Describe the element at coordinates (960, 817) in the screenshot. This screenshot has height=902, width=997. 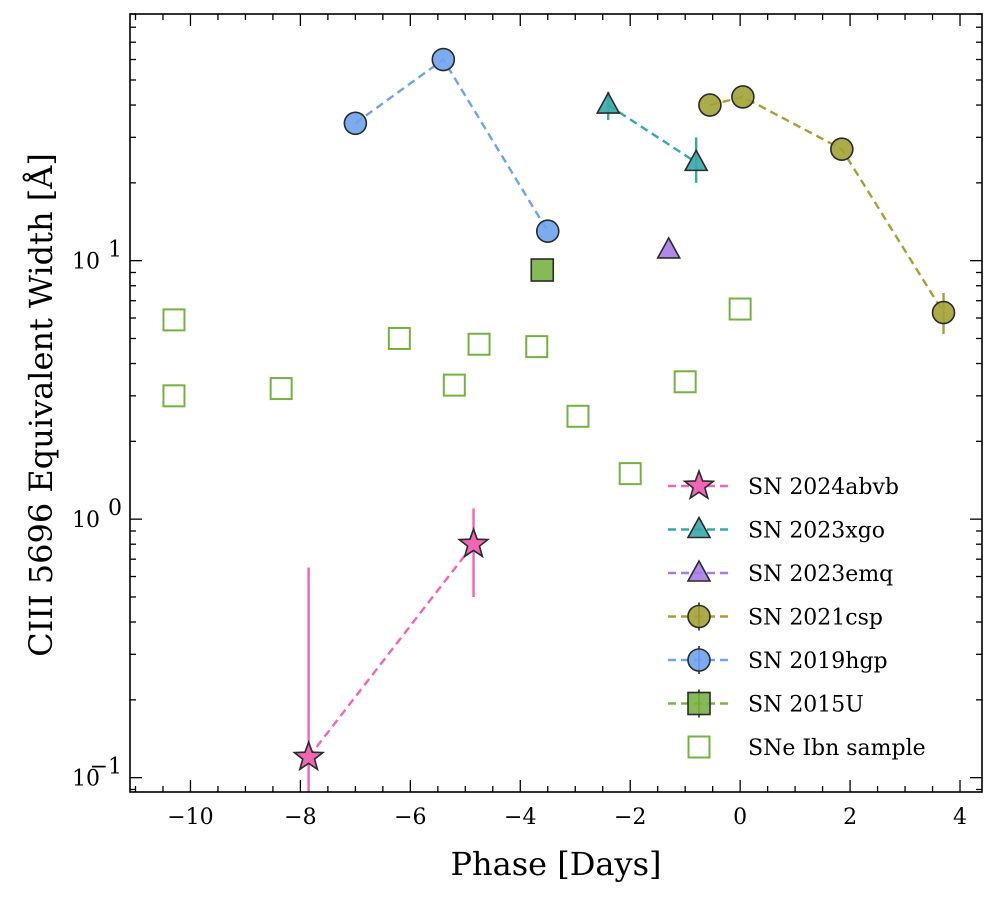
I see `x-tick-label: 4` at that location.